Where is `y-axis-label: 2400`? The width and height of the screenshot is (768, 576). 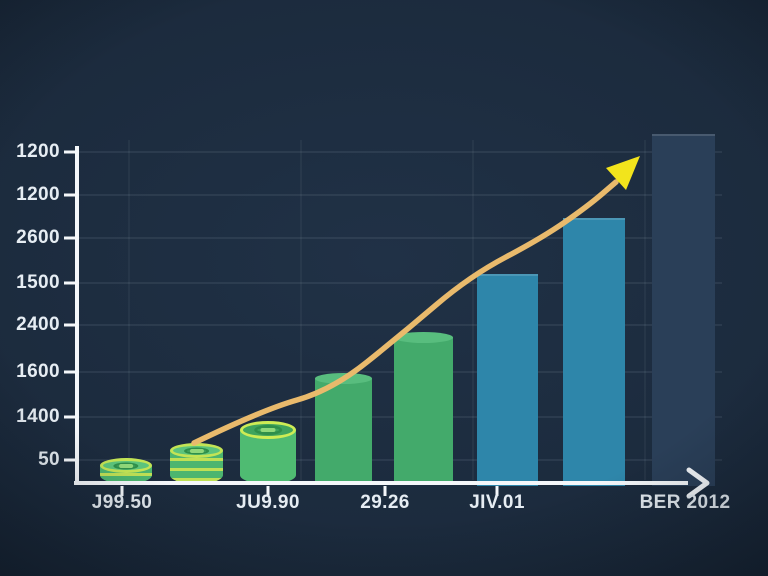 y-axis-label: 2400 is located at coordinates (38, 324).